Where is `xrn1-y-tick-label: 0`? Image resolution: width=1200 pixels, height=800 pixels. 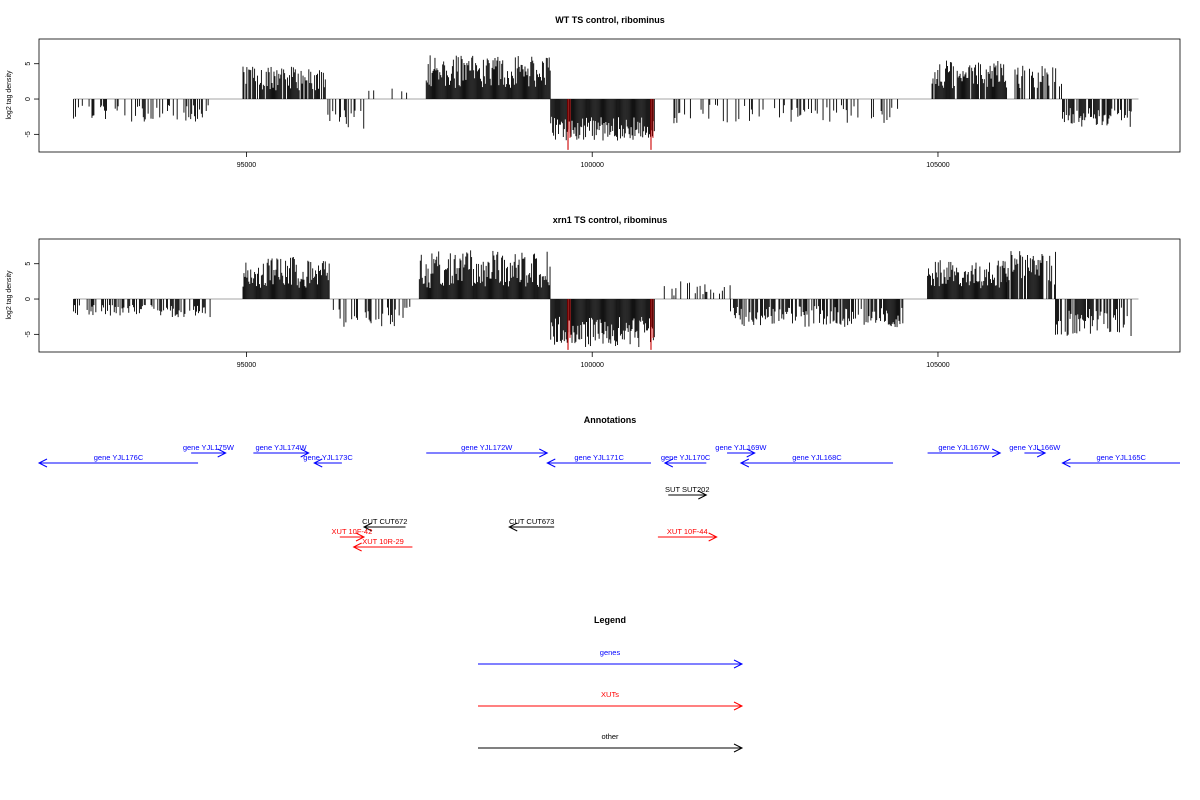
xrn1-y-tick-label: 0 is located at coordinates (28, 299).